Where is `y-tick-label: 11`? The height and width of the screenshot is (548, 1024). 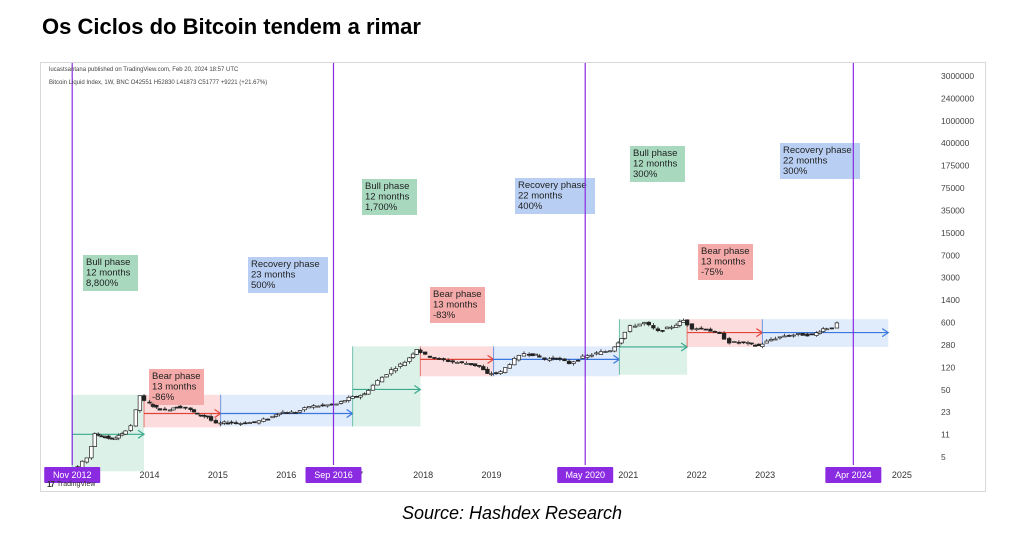 y-tick-label: 11 is located at coordinates (945, 435).